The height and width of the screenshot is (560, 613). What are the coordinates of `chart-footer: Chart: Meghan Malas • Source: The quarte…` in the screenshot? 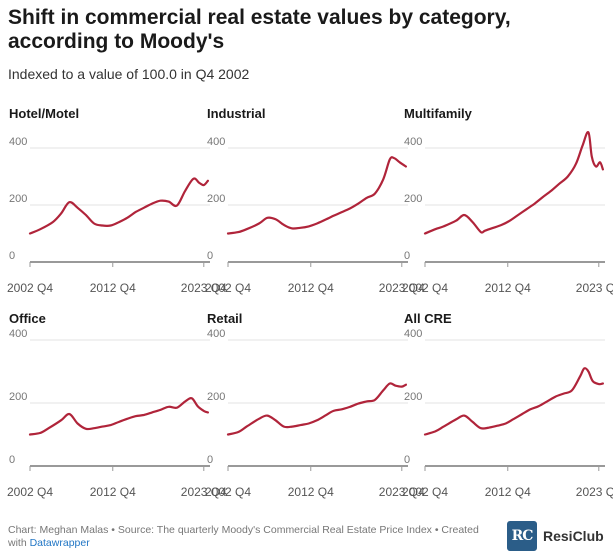 It's located at (253, 537).